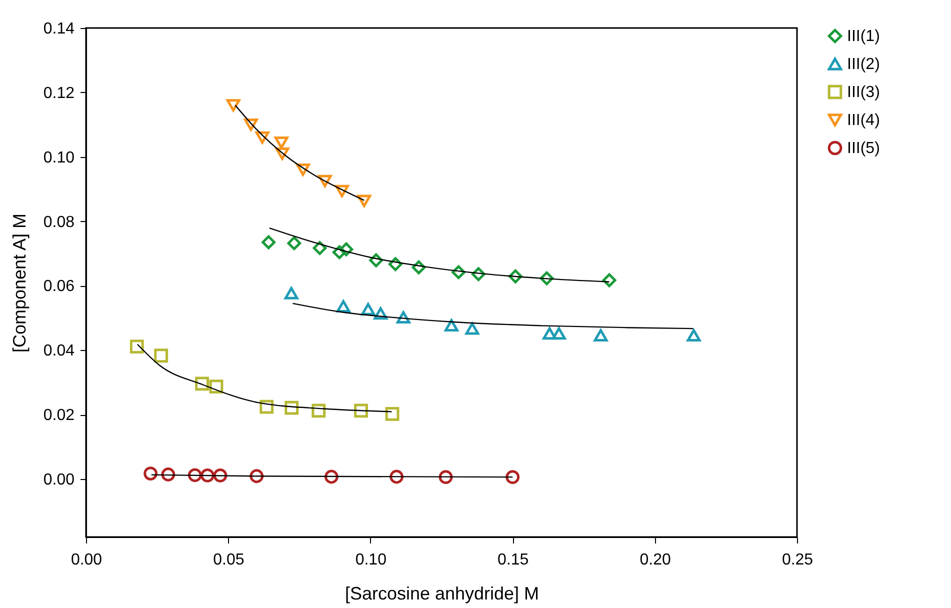 Image resolution: width=951 pixels, height=608 pixels. I want to click on y-tick-label: 0.14, so click(59, 29).